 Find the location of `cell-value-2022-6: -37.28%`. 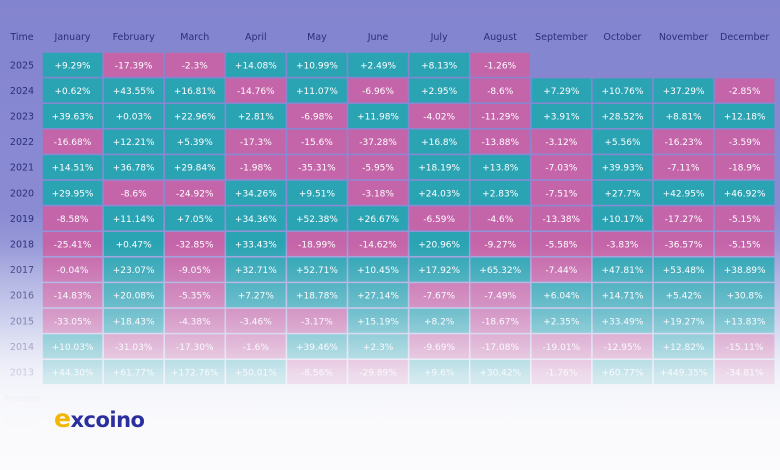

cell-value-2022-6: -37.28% is located at coordinates (378, 143).